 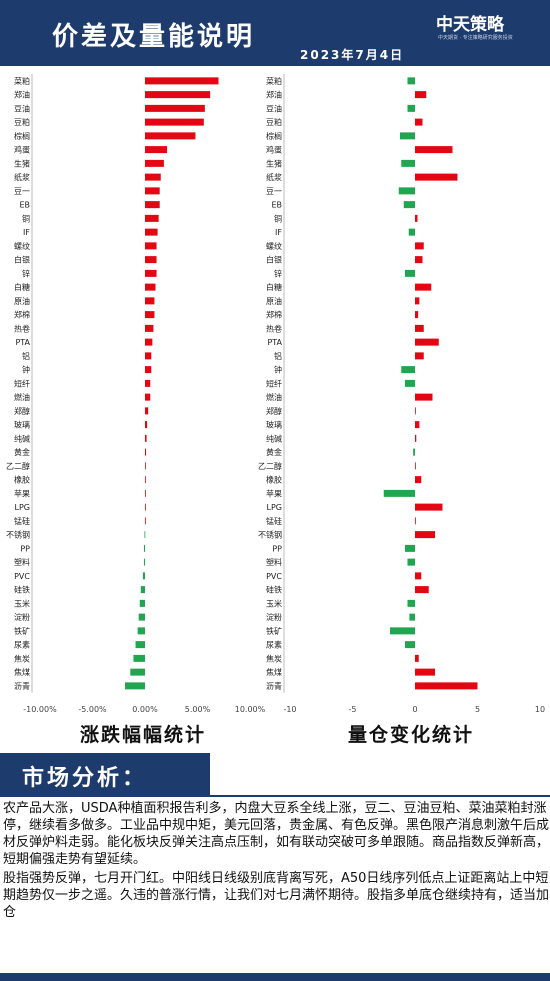 What do you see at coordinates (274, 425) in the screenshot?
I see `right-category-label: 玻璃` at bounding box center [274, 425].